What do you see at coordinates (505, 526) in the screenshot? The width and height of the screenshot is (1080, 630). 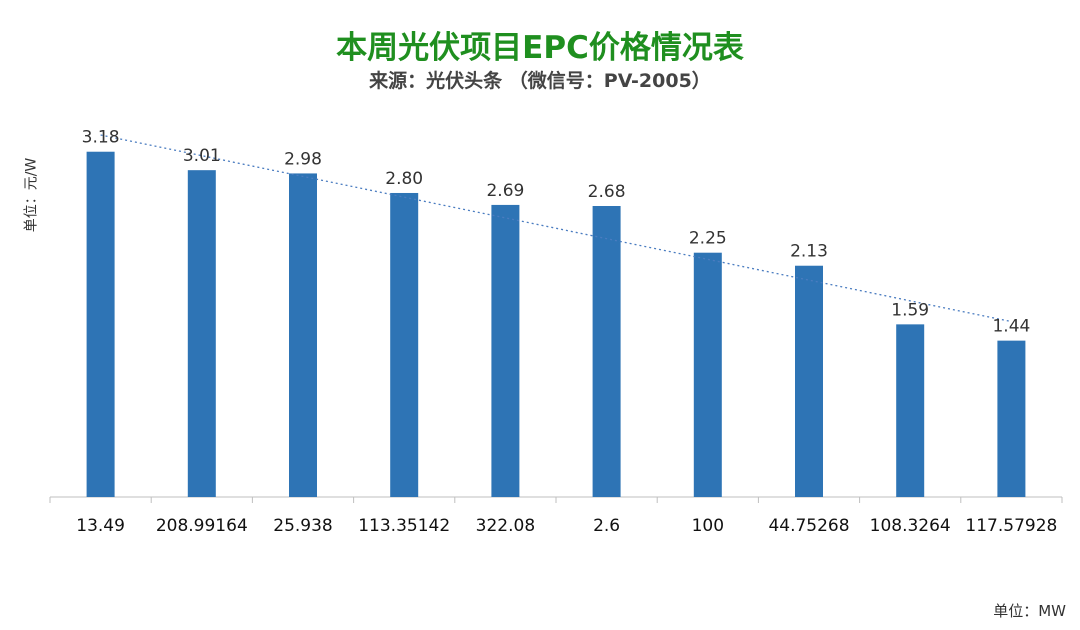 I see `x-tick-label: 322.08` at bounding box center [505, 526].